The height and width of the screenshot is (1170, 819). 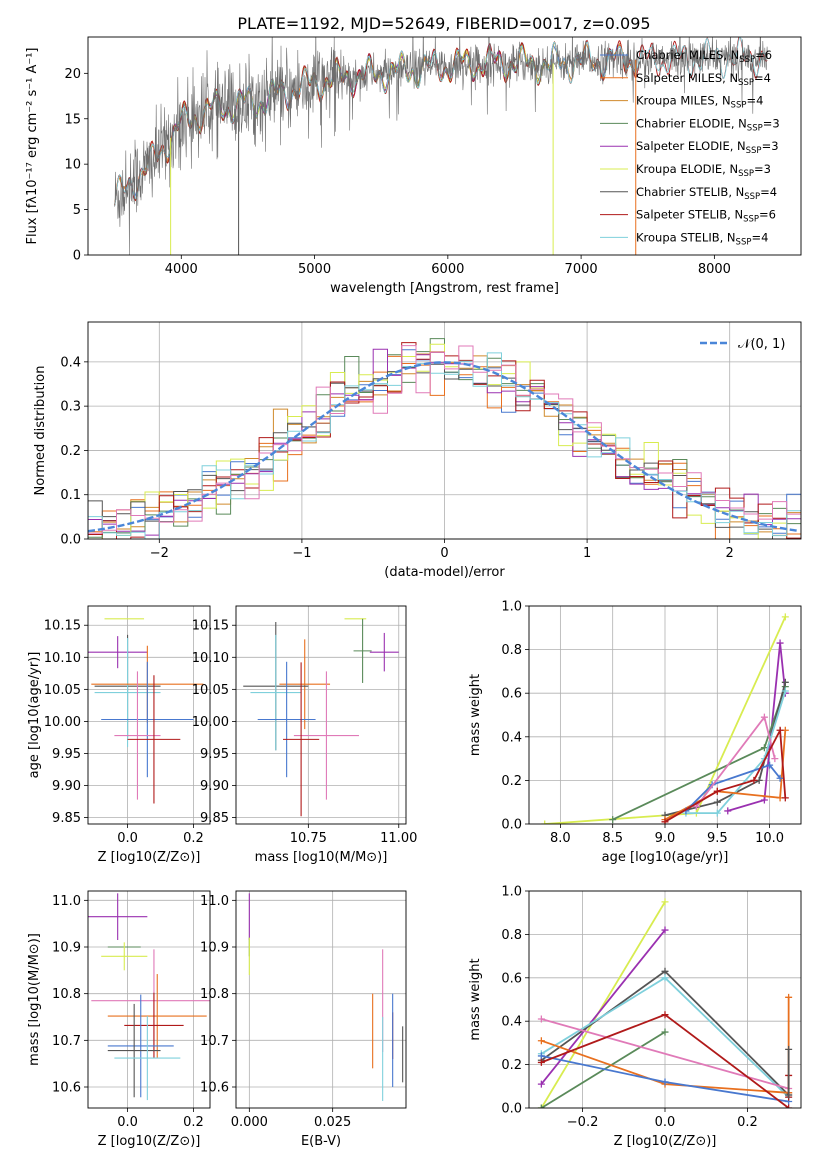 What do you see at coordinates (301, 553) in the screenshot?
I see `x-tick-label: −1` at bounding box center [301, 553].